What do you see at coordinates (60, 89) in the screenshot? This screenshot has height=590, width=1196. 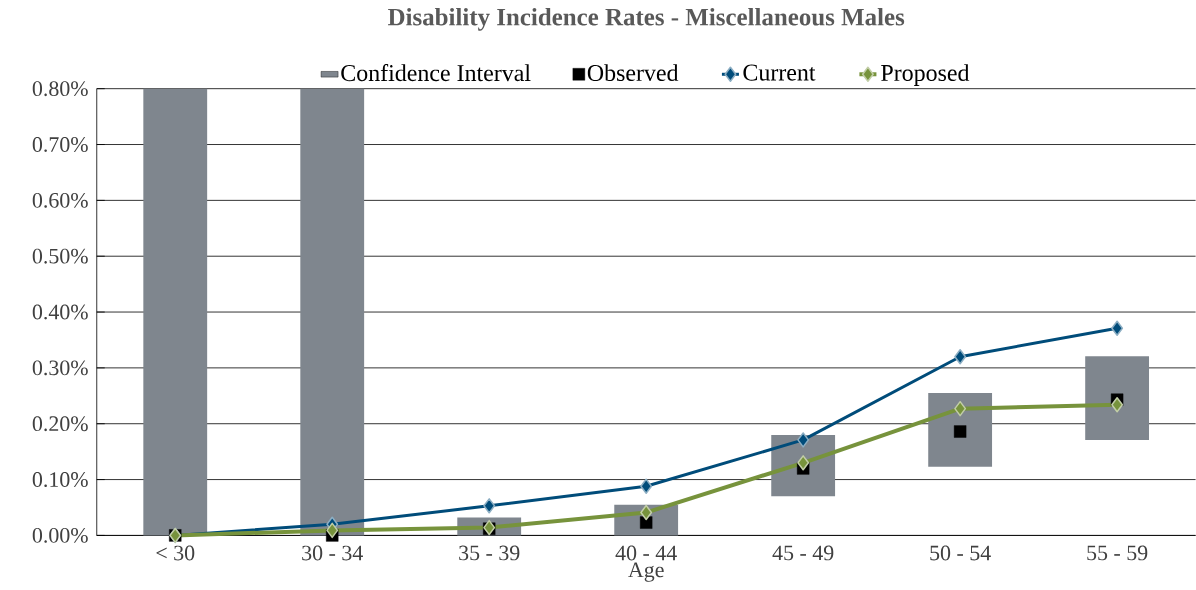 I see `y-tick-label: 0.80%` at bounding box center [60, 89].